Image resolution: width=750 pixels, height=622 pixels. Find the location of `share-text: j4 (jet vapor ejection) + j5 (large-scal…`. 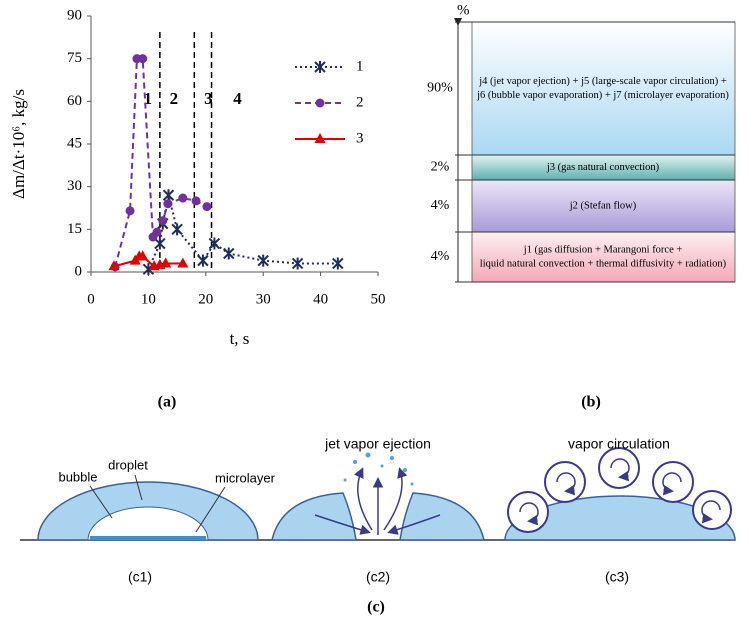

share-text: j4 (jet vapor ejection) + j5 (large-scal… is located at coordinates (602, 81).